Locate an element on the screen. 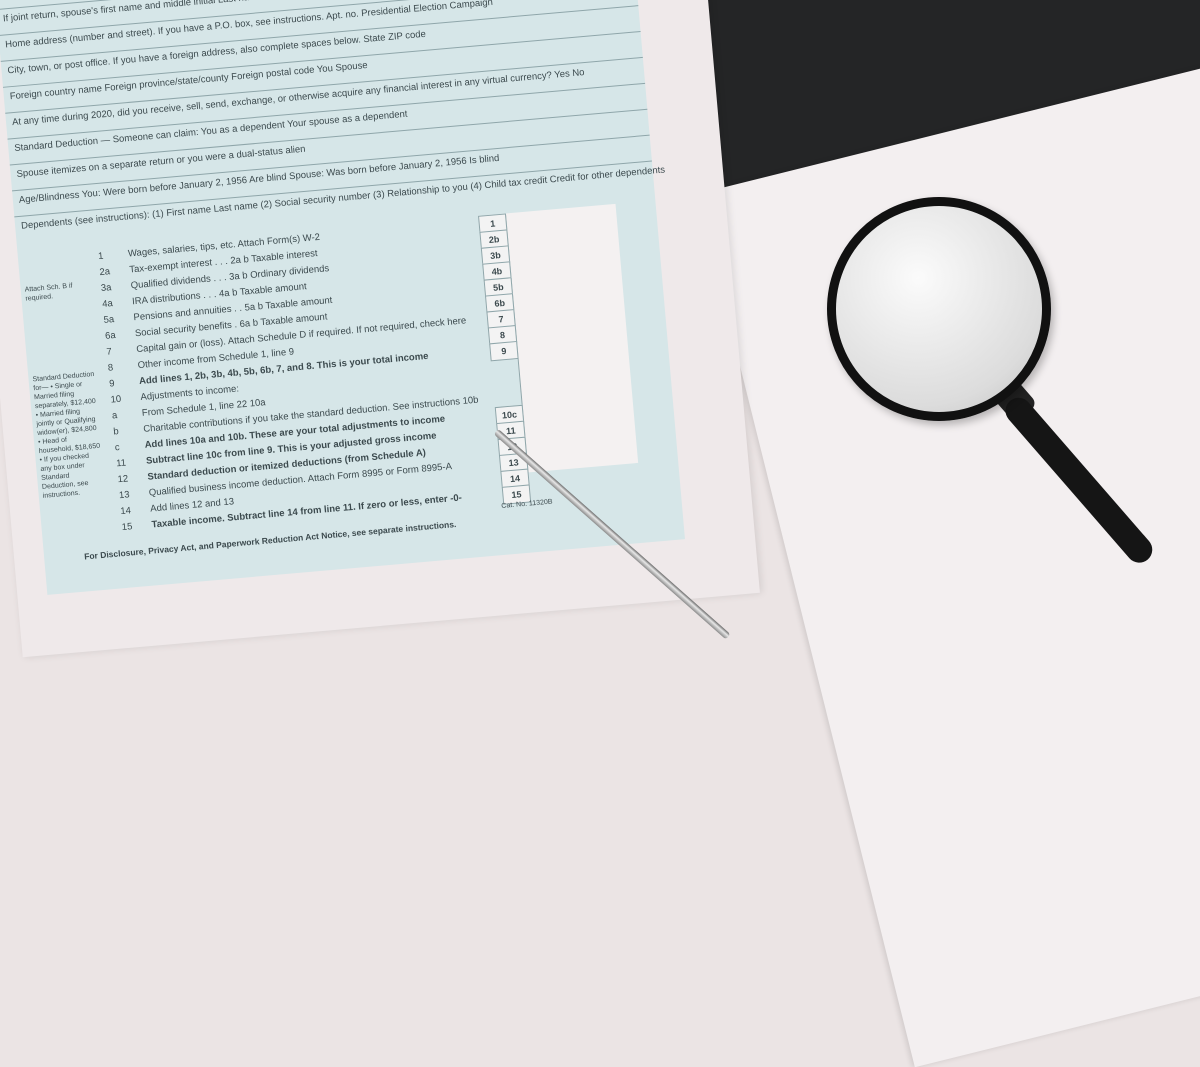  line-number: 13 is located at coordinates (124, 495).